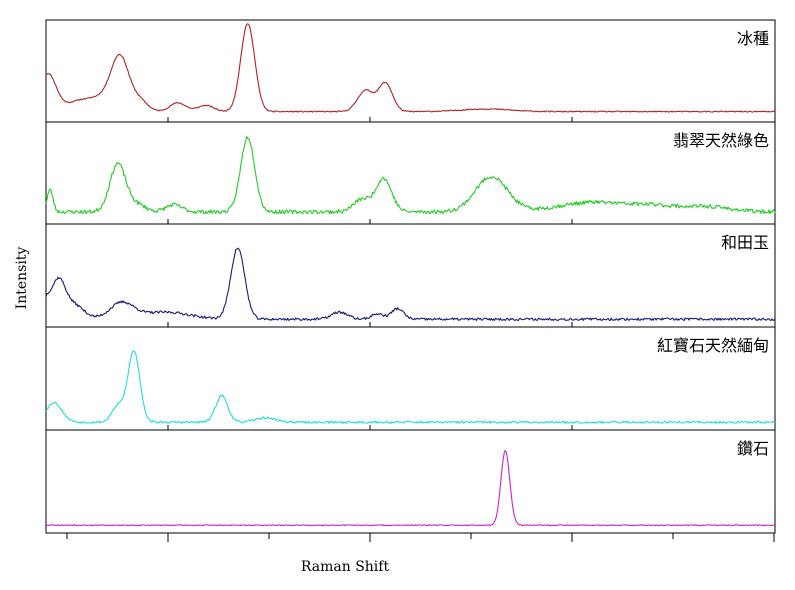 Image resolution: width=795 pixels, height=590 pixels. What do you see at coordinates (22, 278) in the screenshot?
I see `y-axis-label: Intensity` at bounding box center [22, 278].